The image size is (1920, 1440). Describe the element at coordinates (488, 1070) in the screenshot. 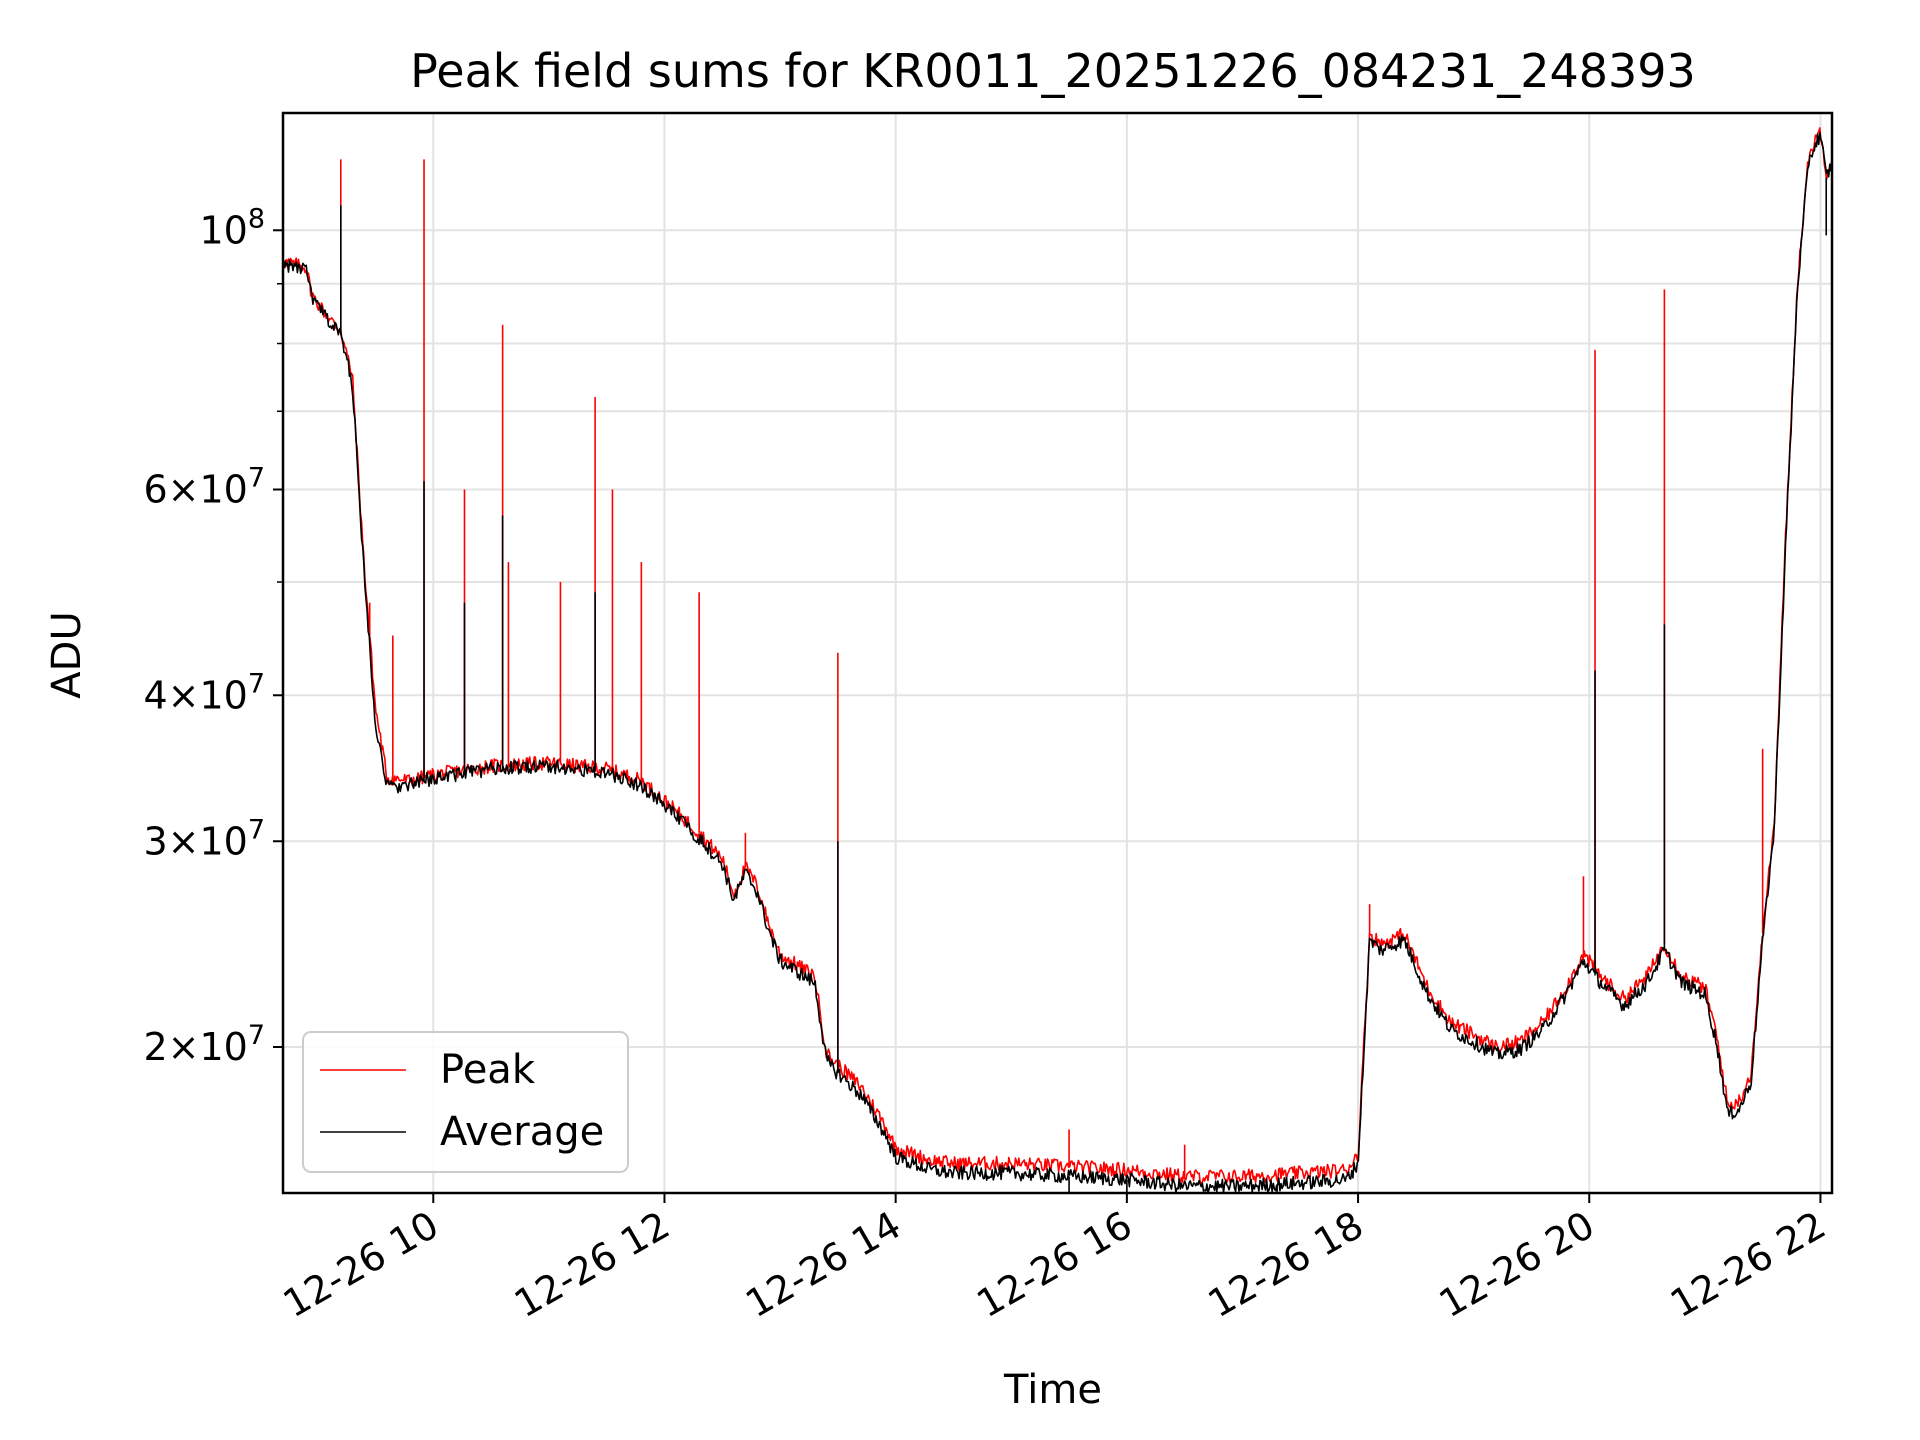

I see `legend-peak-label: Peak` at that location.